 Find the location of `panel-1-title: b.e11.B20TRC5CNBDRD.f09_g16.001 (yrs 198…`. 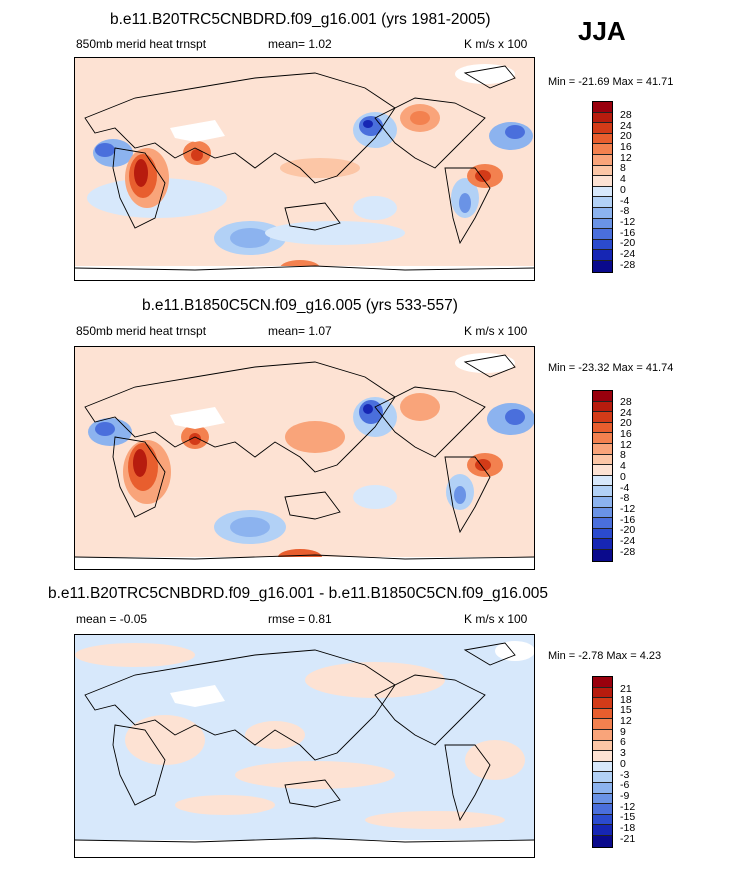

panel-1-title: b.e11.B20TRC5CNBDRD.f09_g16.001 (yrs 198… is located at coordinates (300, 19).